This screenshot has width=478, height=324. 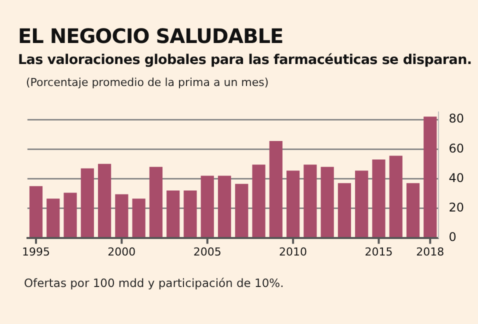 I want to click on chart-subtitle: Las valoraciones globales para las farmacéuticas se disparan., so click(x=245, y=60).